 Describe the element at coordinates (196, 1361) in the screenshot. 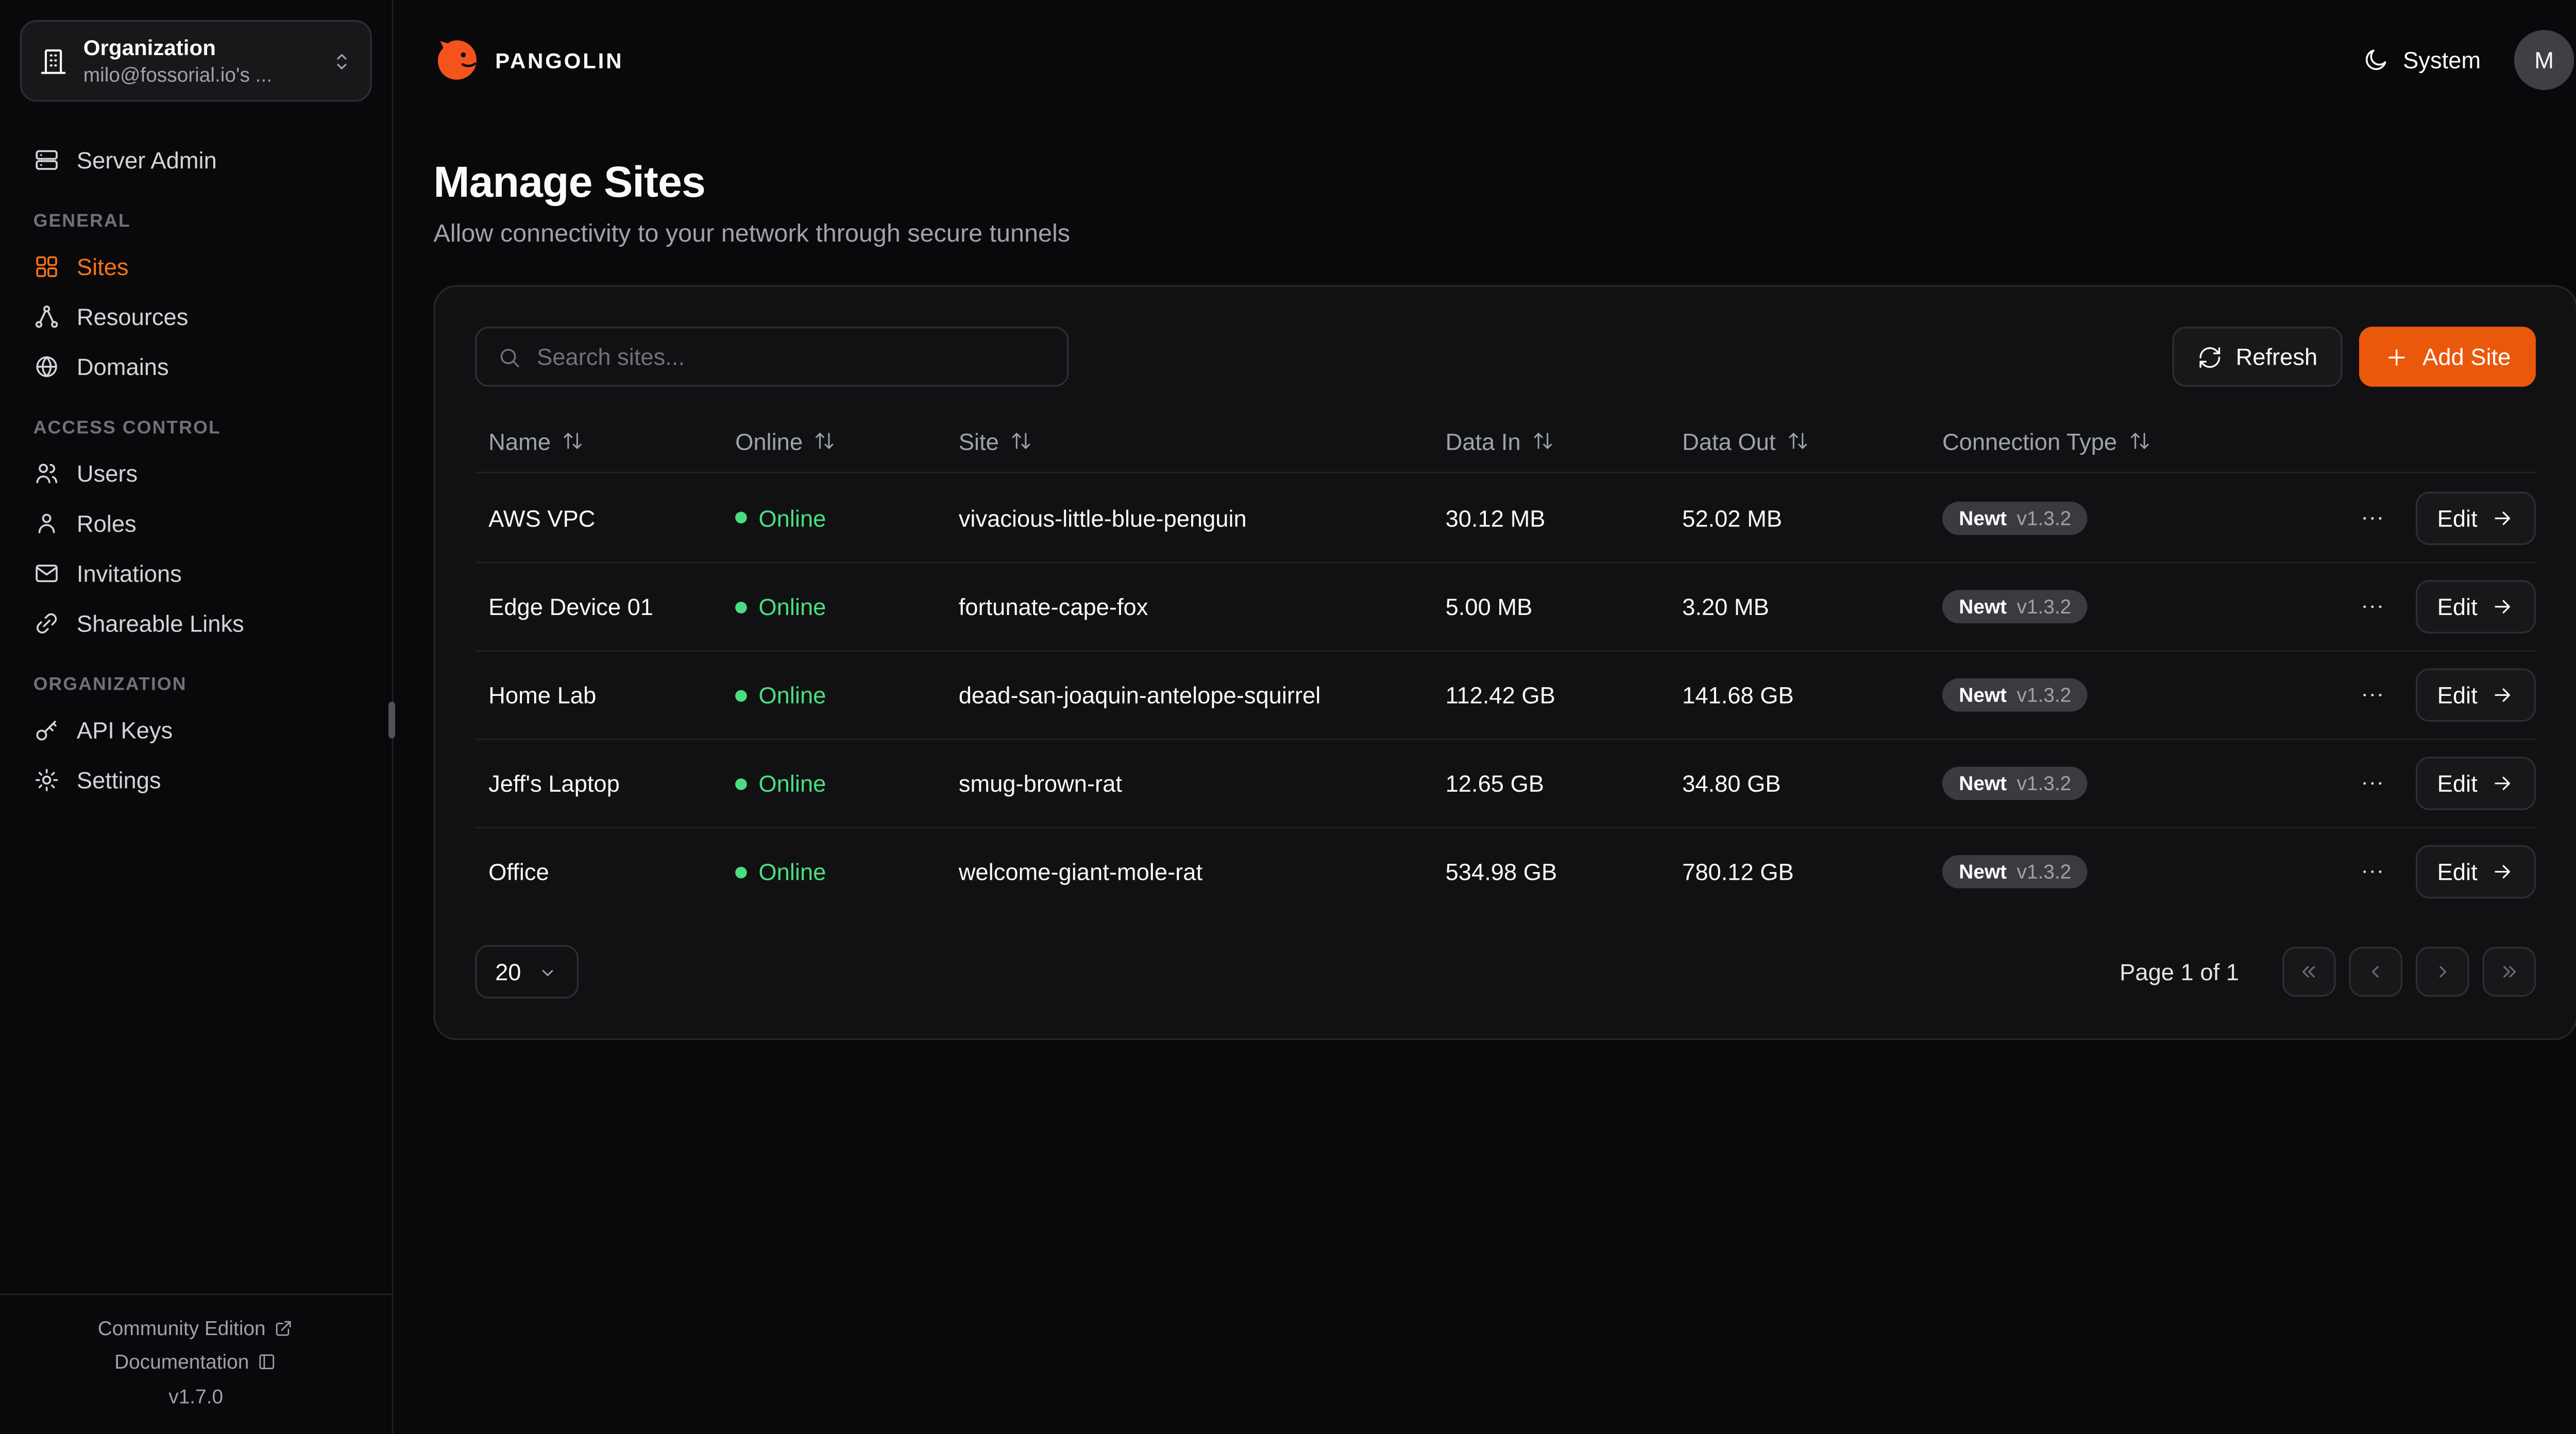

I see `documentation-link: Documentation` at that location.